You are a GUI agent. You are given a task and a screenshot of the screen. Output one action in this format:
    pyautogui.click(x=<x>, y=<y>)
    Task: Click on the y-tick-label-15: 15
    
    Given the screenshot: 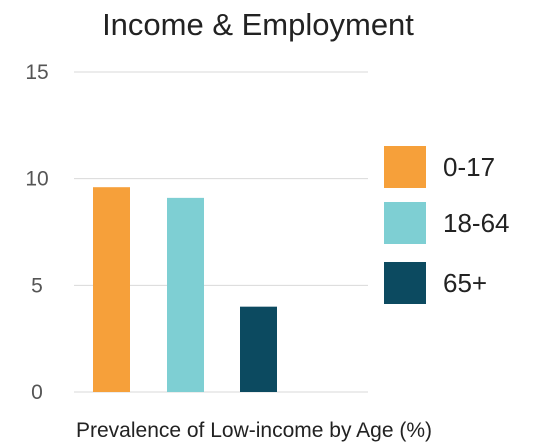 What is the action you would take?
    pyautogui.click(x=36, y=72)
    